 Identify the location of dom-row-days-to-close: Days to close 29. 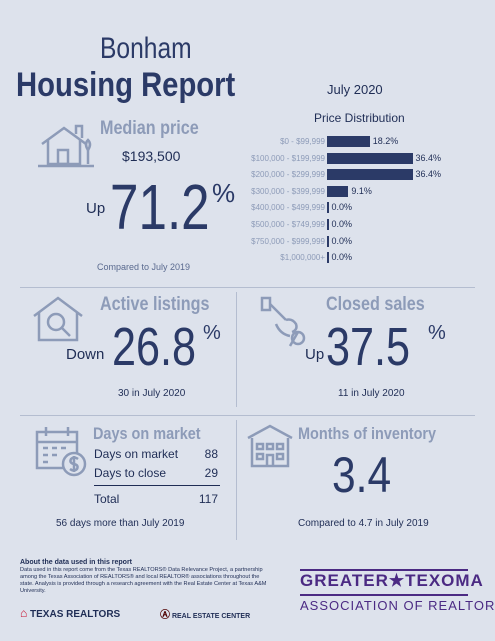
(156, 473).